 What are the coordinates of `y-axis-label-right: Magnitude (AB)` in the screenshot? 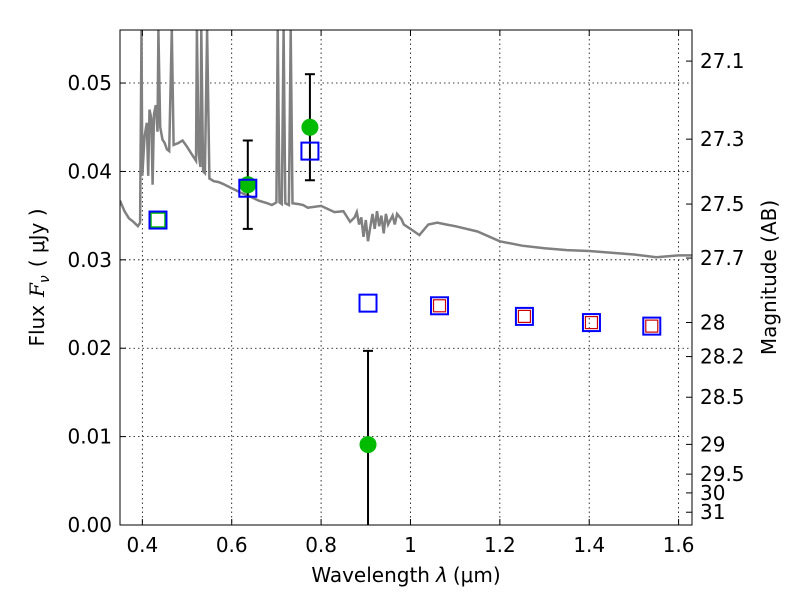 It's located at (769, 277).